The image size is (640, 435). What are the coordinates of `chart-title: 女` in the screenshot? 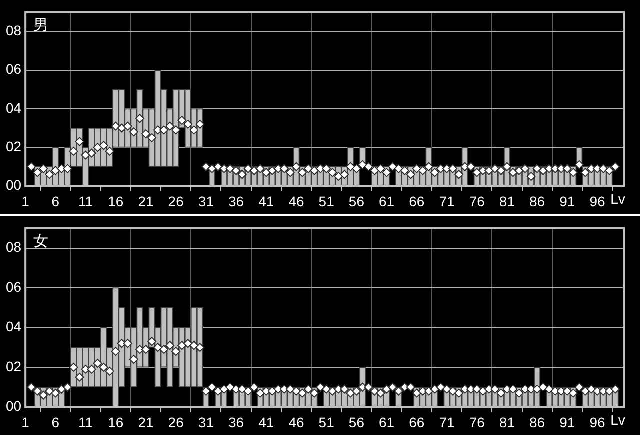 It's located at (41, 241).